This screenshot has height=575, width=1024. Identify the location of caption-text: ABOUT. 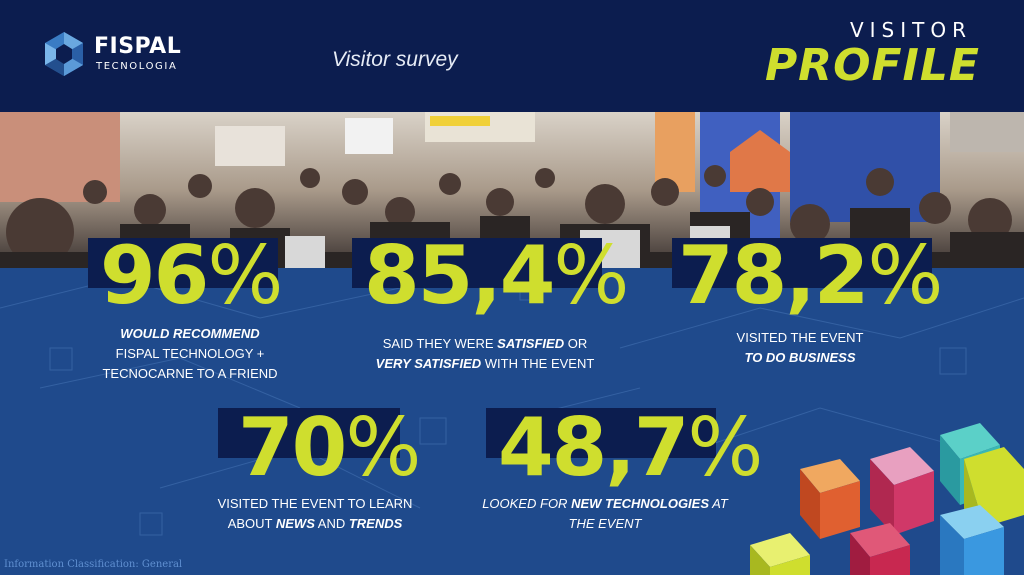
(251, 523).